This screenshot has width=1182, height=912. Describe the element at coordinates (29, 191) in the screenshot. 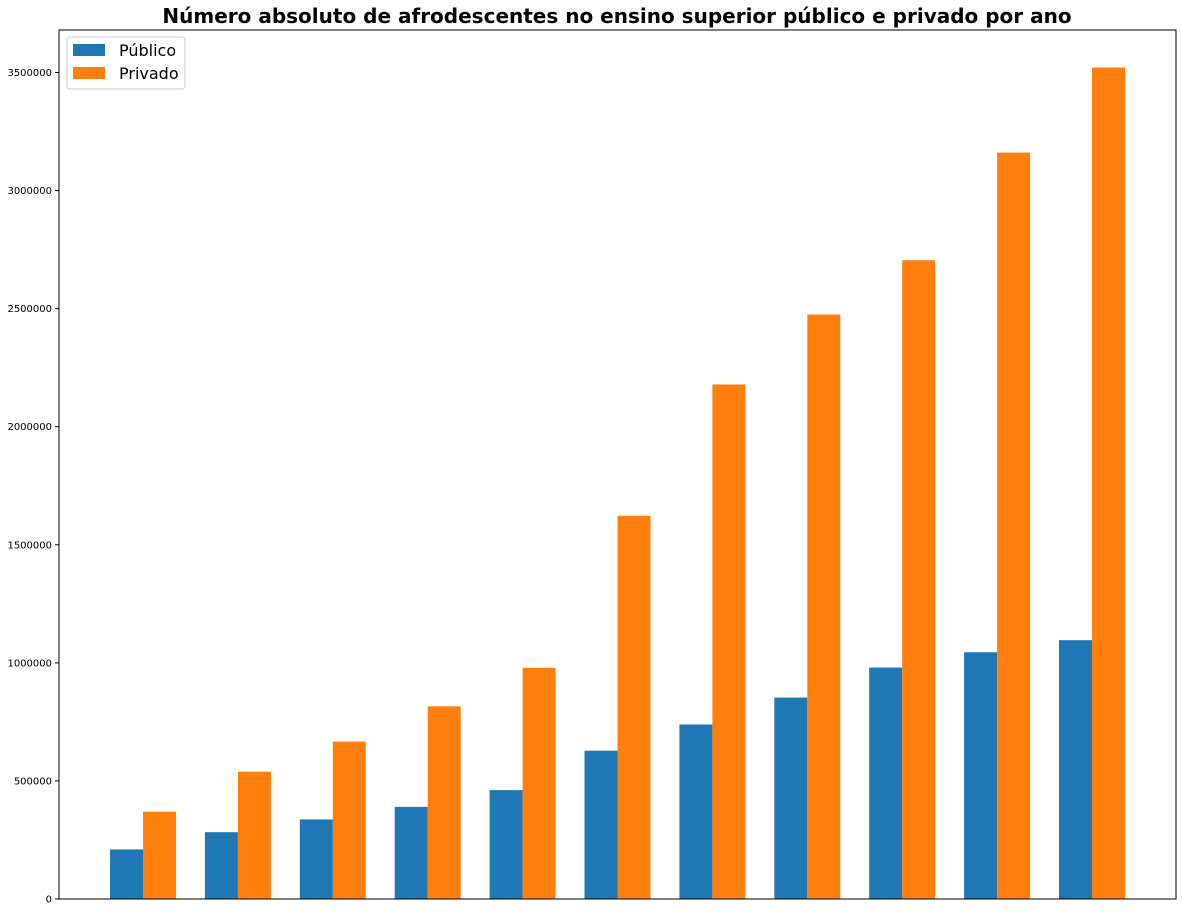

I see `y-tick-label: 3000000` at that location.